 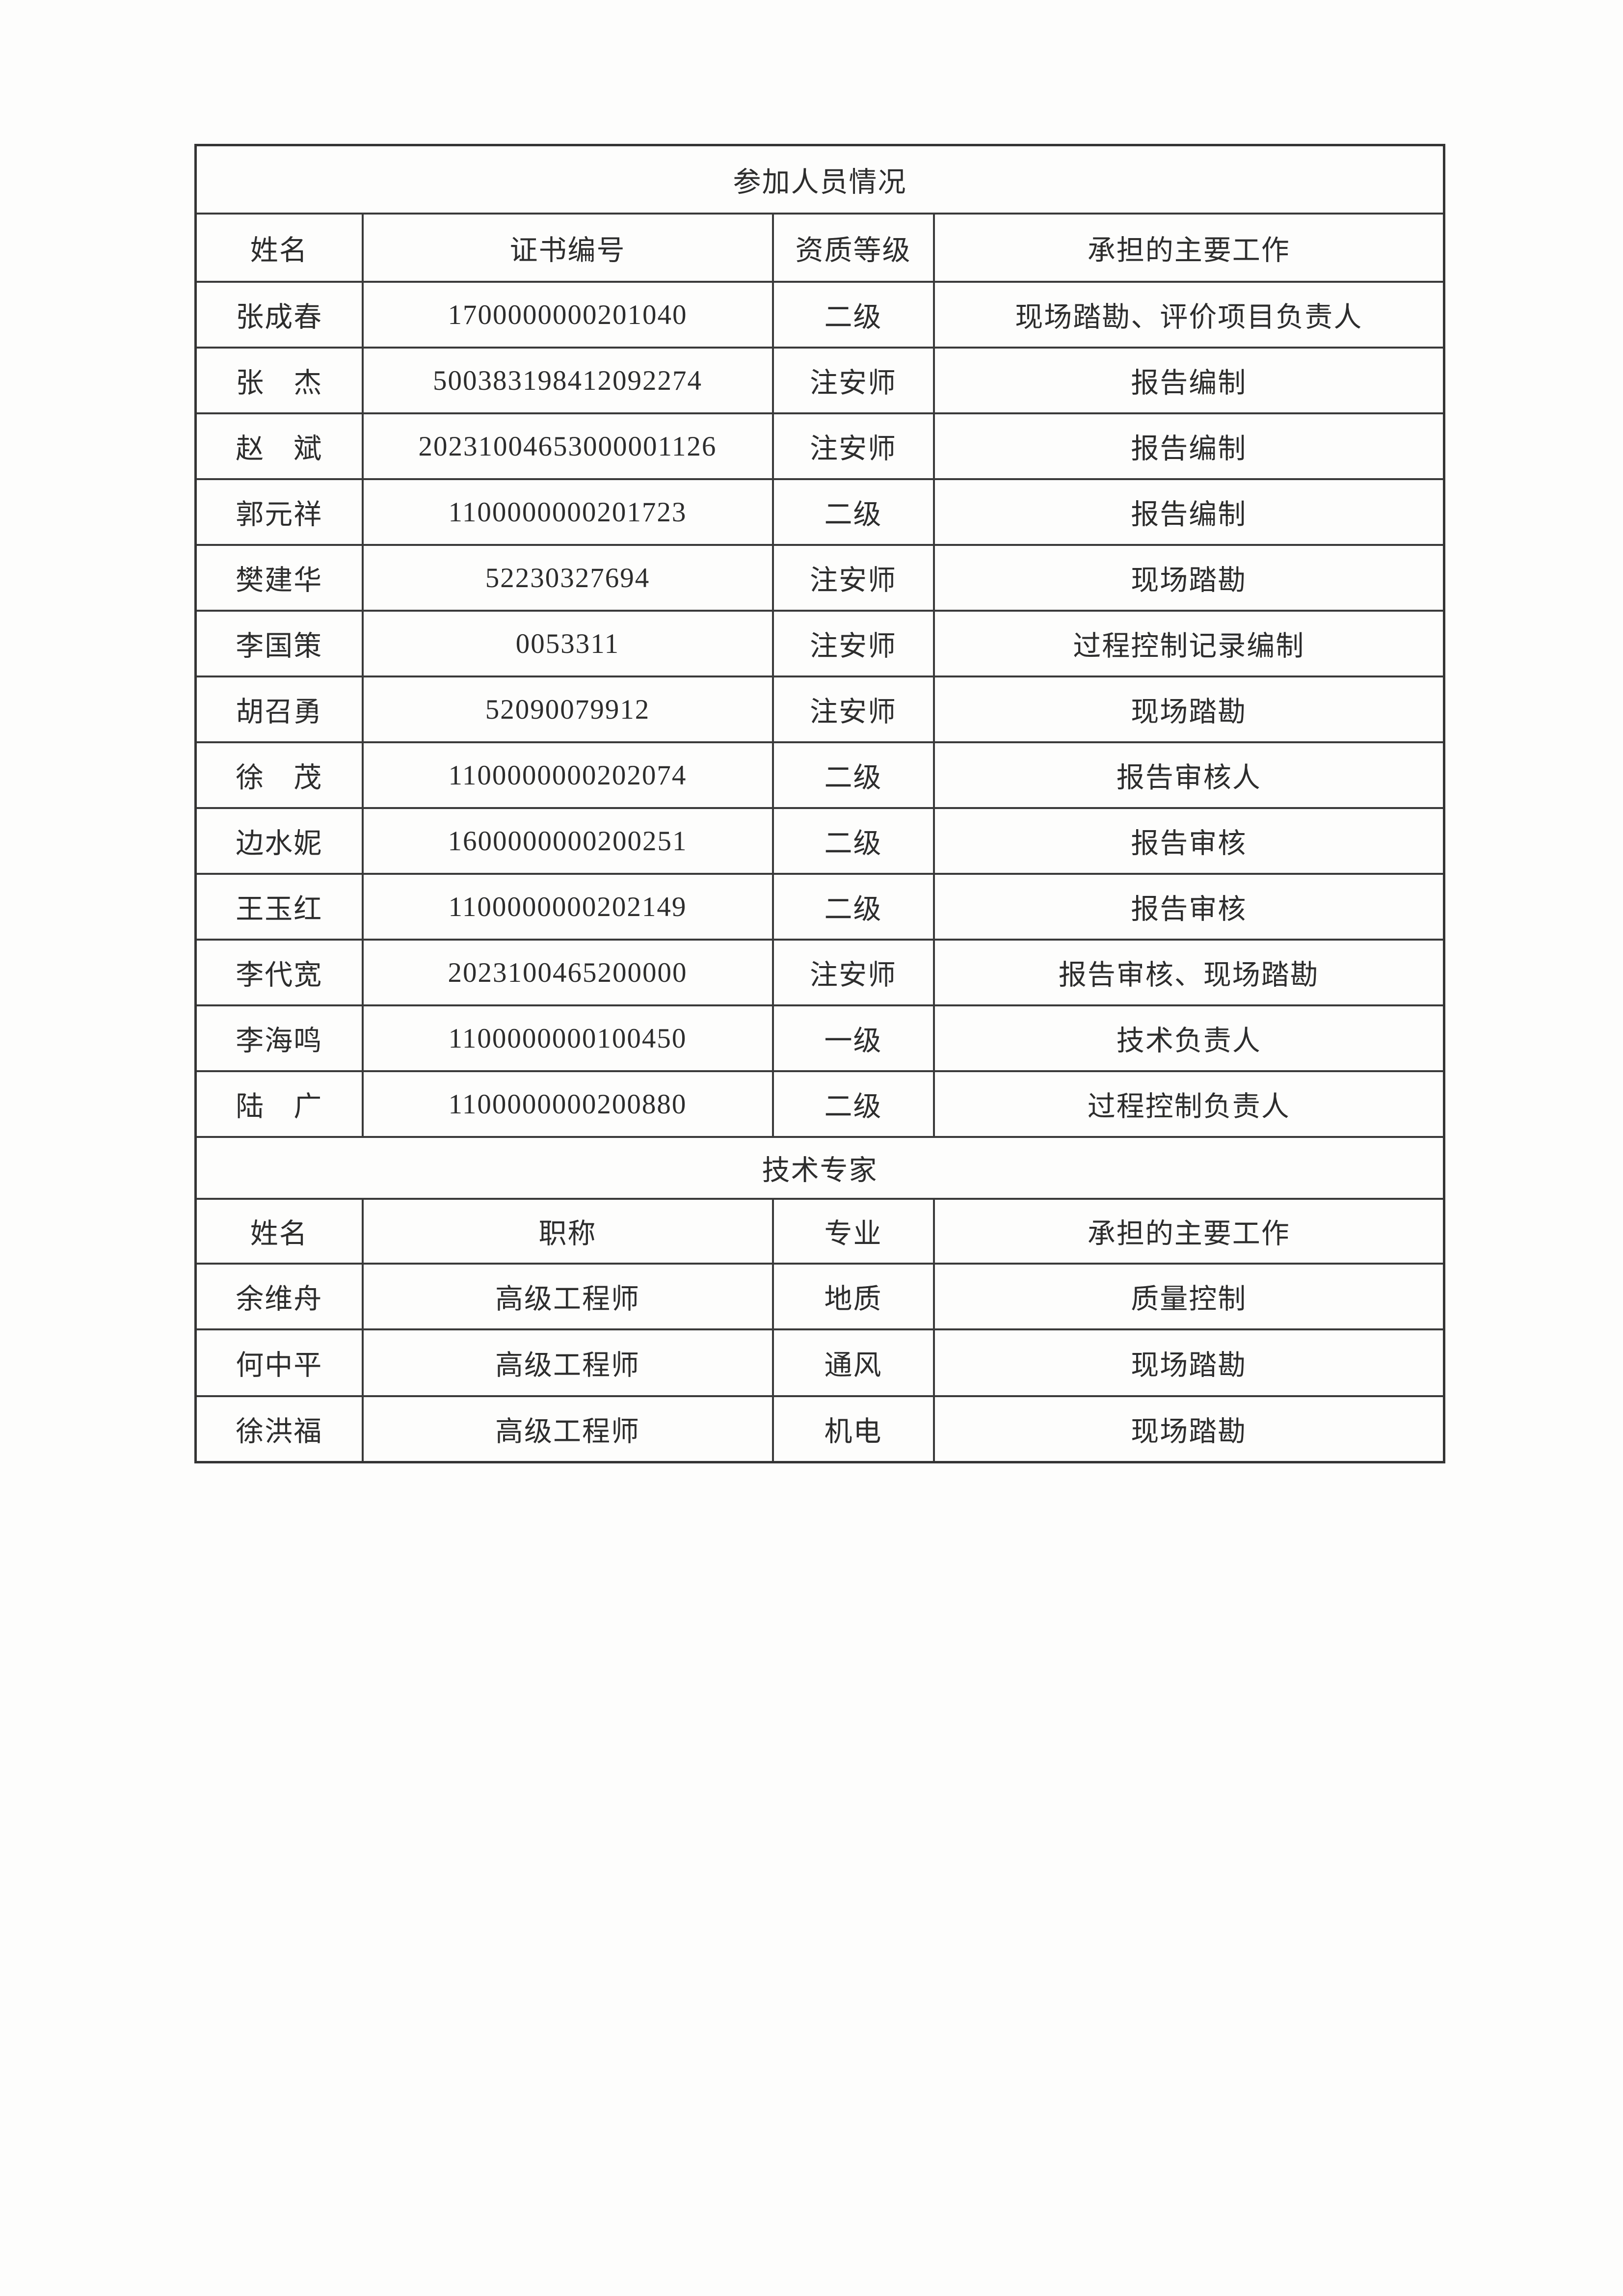 I want to click on name-cell: 樊建华, so click(x=279, y=578).